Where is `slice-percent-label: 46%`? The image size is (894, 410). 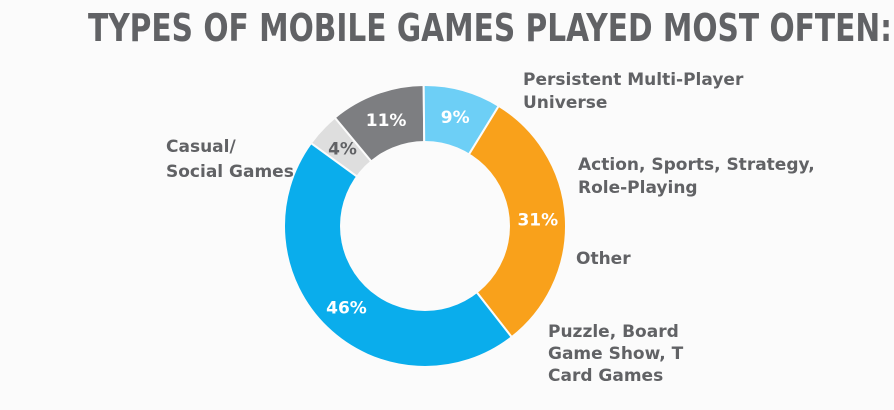
slice-percent-label: 46% is located at coordinates (346, 308).